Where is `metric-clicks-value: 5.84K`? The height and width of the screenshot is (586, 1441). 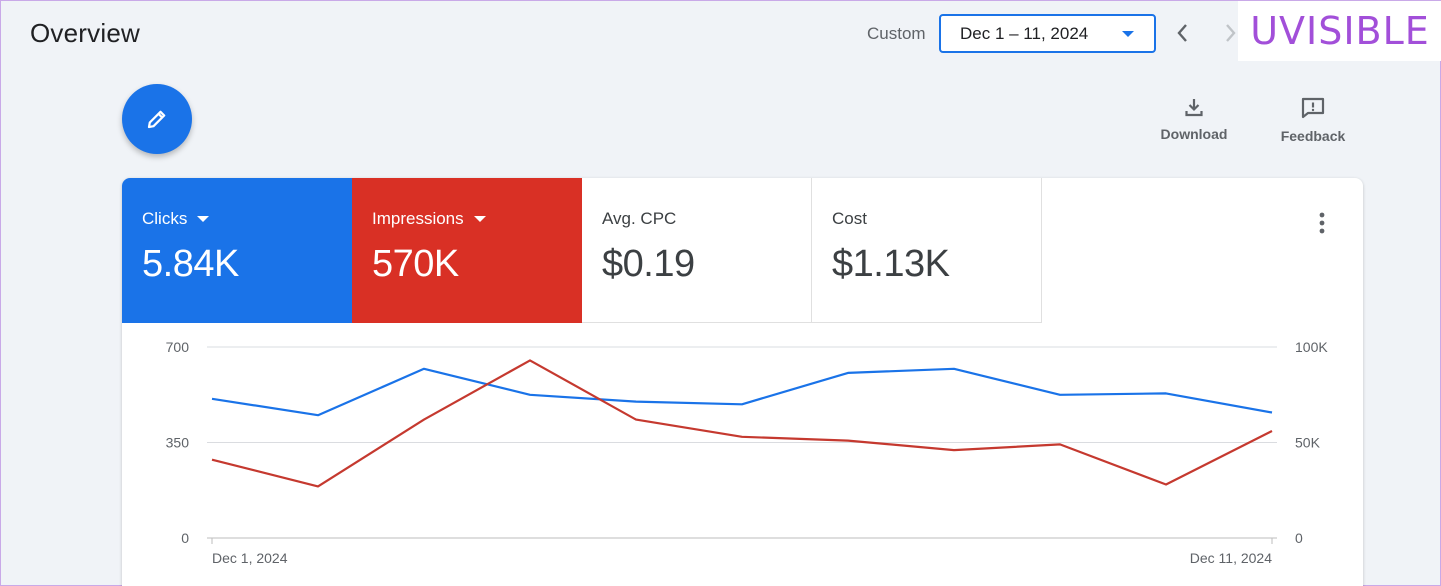 metric-clicks-value: 5.84K is located at coordinates (190, 264).